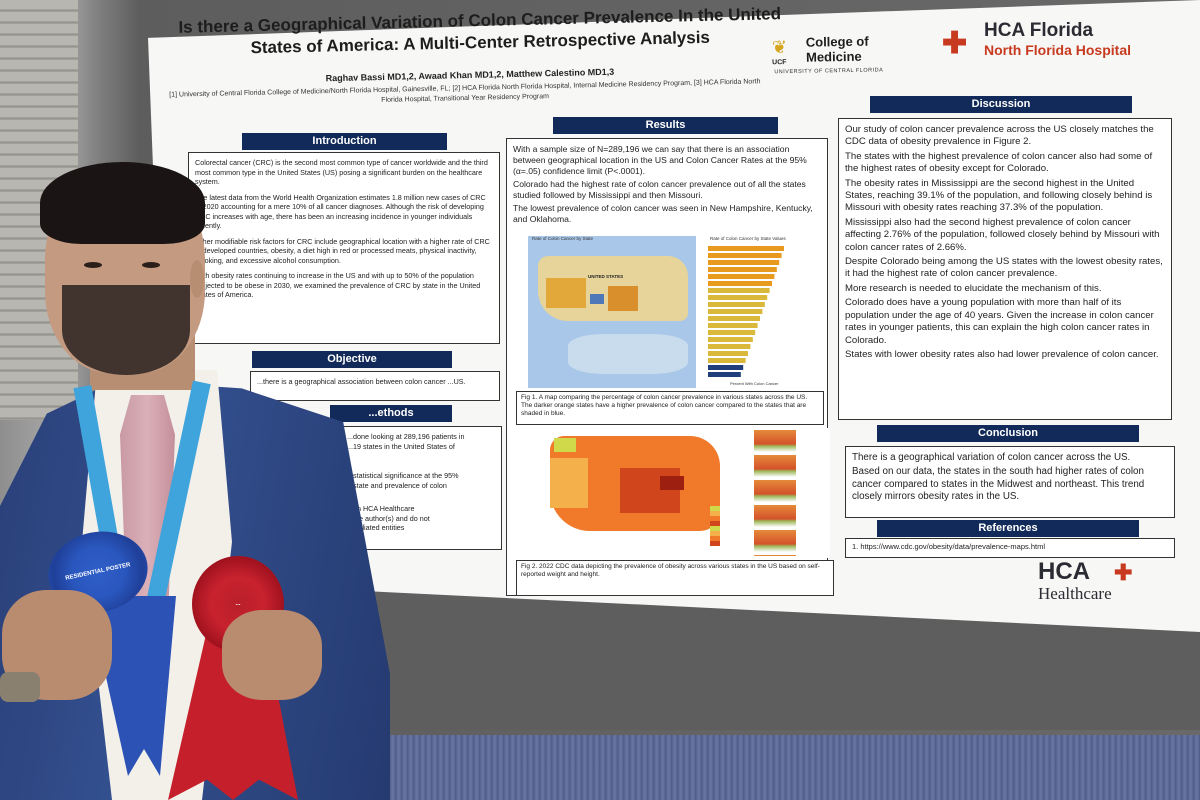 This screenshot has height=800, width=1200. Describe the element at coordinates (97, 571) in the screenshot. I see `blue-ribbon-text: RESIDENTIAL POSTER` at that location.